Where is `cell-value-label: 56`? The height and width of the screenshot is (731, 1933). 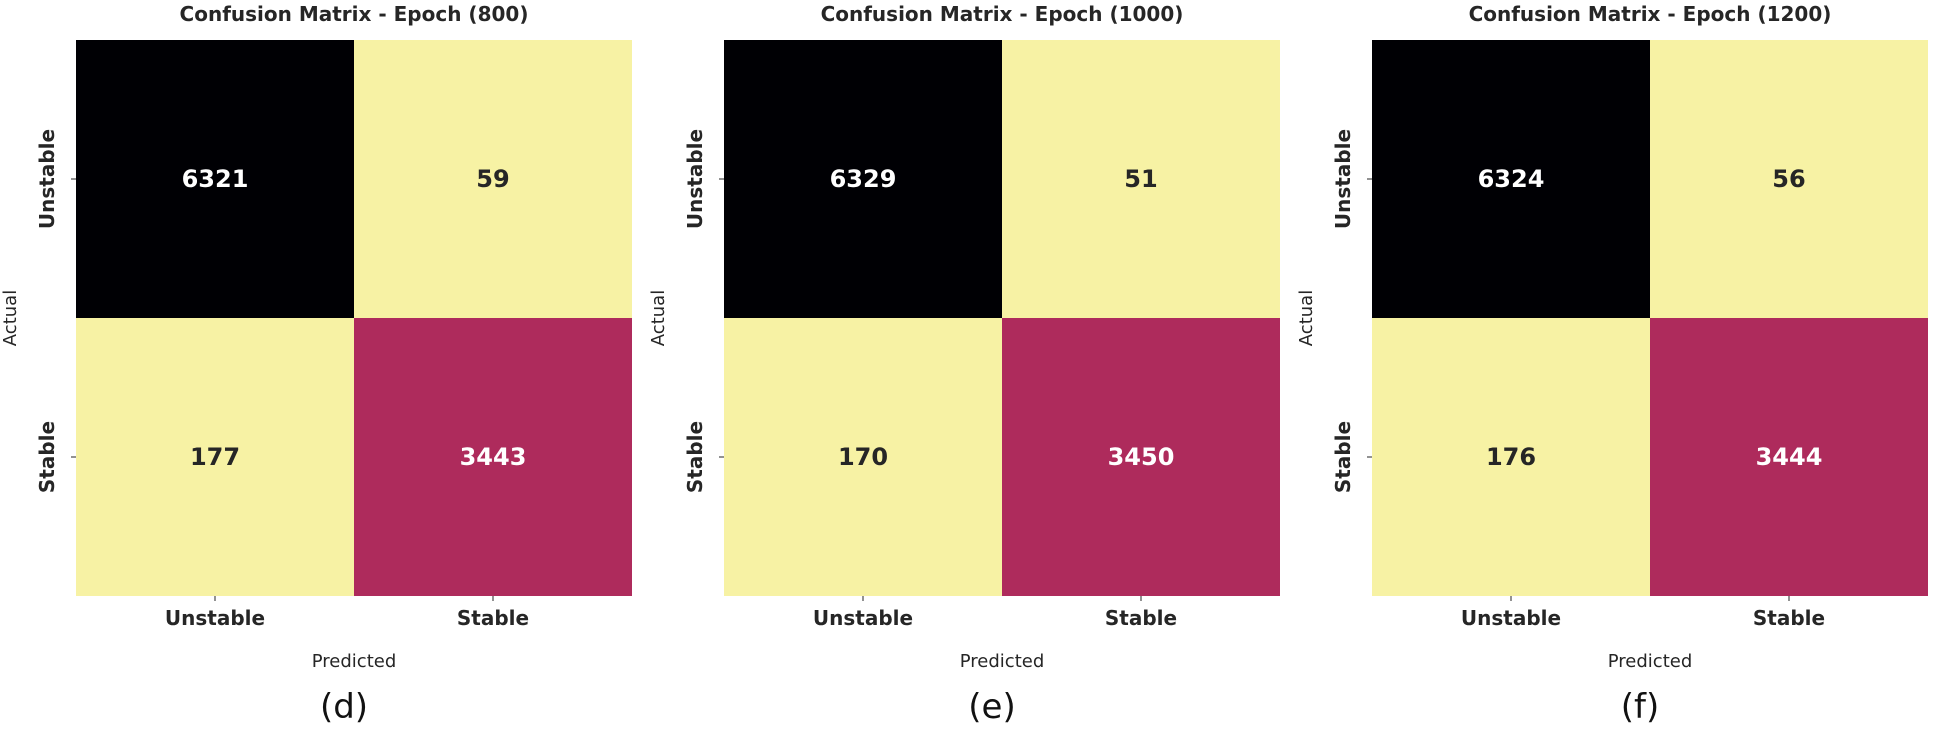
cell-value-label: 56 is located at coordinates (1788, 179).